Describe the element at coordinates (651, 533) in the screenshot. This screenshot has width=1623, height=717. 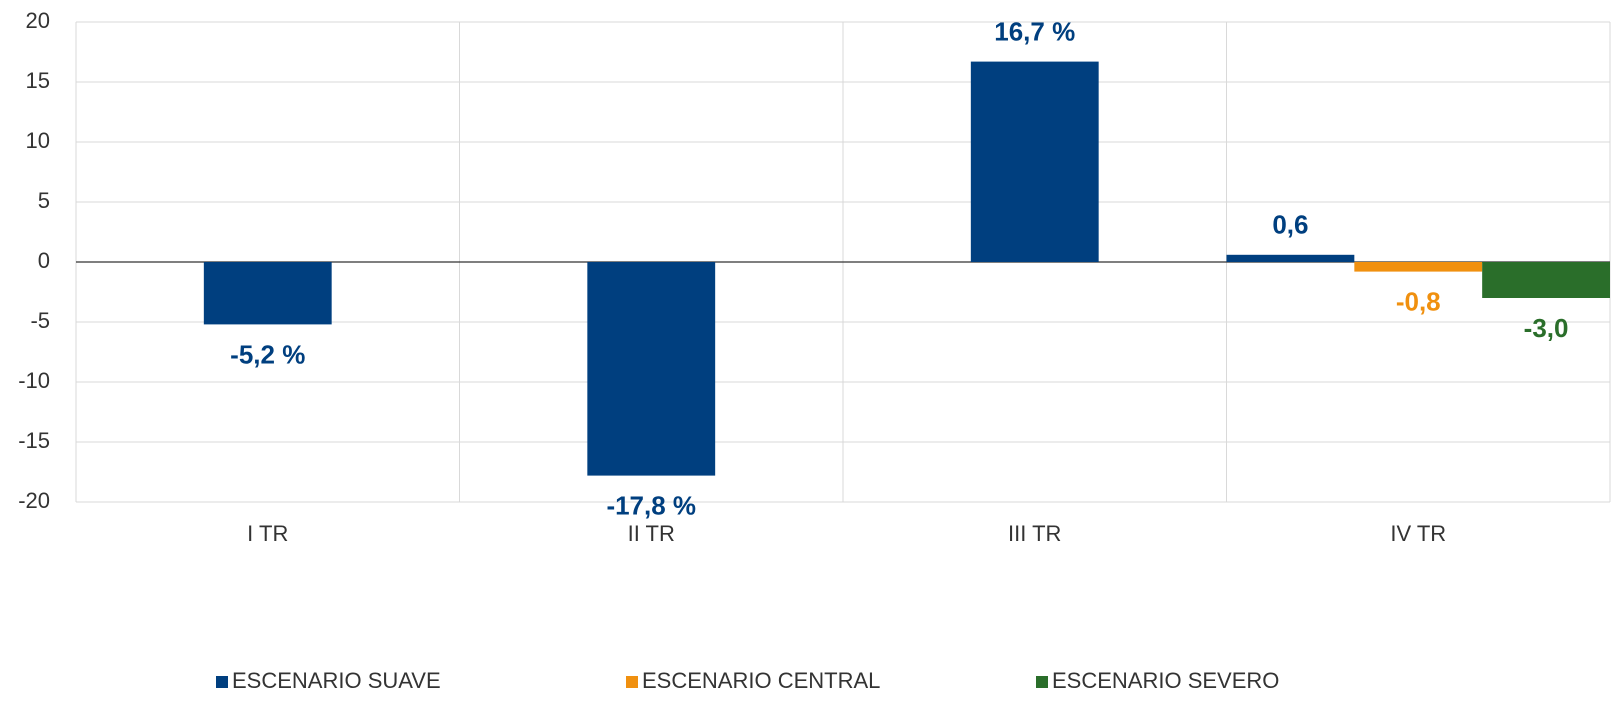
I see `x-tick-label: II TR` at that location.